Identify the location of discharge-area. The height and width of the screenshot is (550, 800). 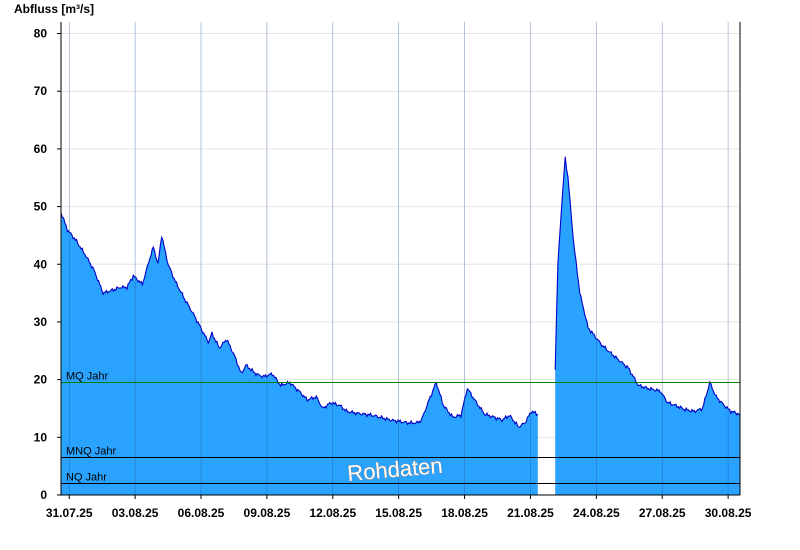
(647, 326).